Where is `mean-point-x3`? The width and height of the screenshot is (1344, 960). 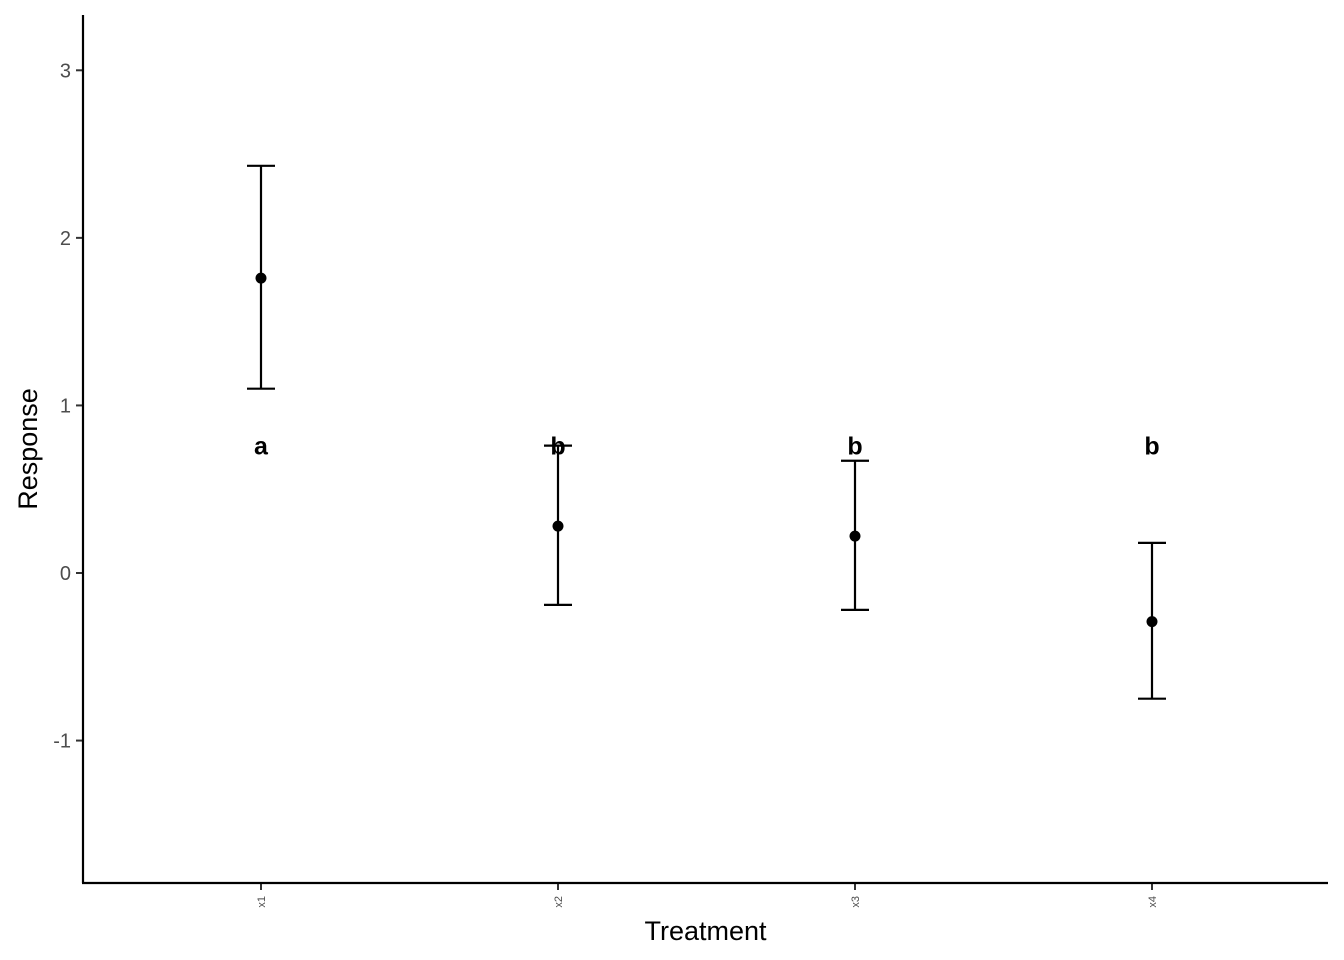 mean-point-x3 is located at coordinates (855, 536).